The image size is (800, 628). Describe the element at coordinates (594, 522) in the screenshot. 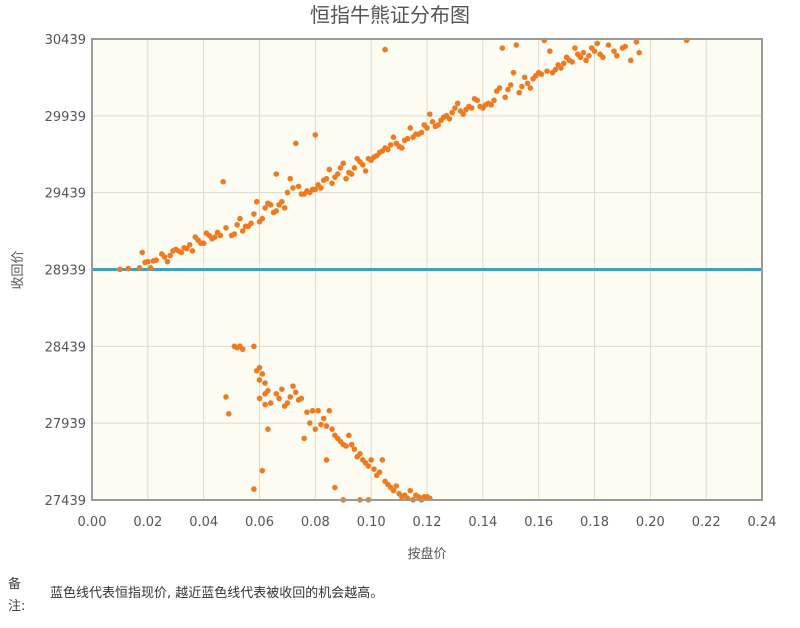

I see `x-tick-label: 0.18` at that location.